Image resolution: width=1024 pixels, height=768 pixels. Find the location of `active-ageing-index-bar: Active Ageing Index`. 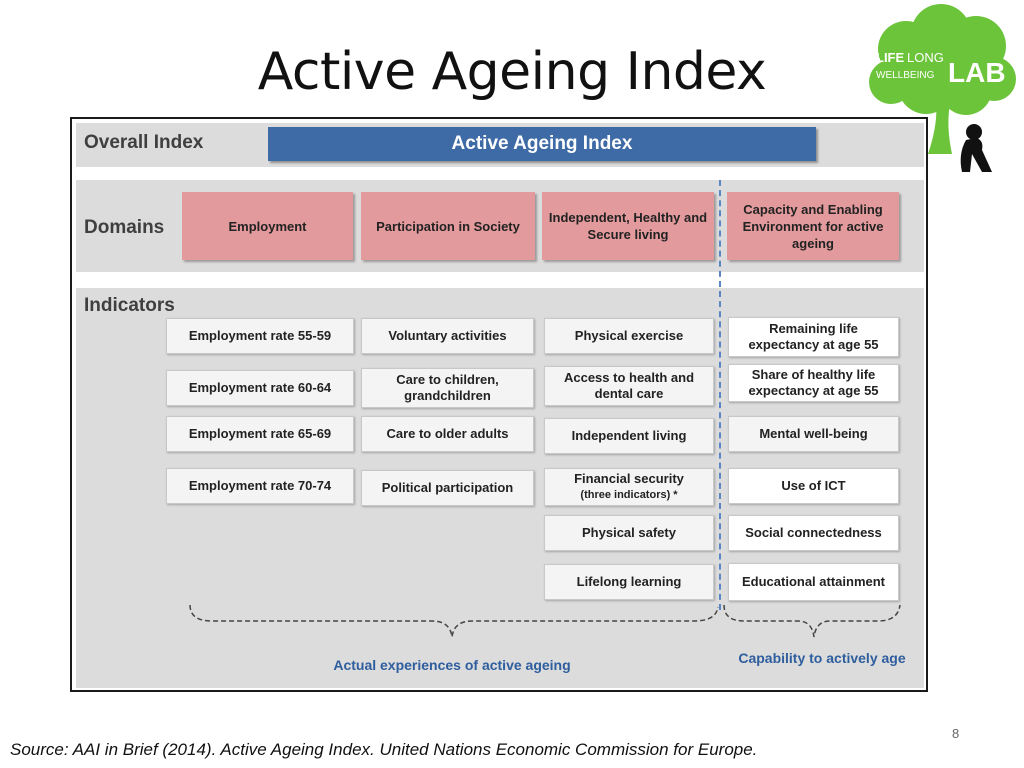

active-ageing-index-bar: Active Ageing Index is located at coordinates (542, 144).